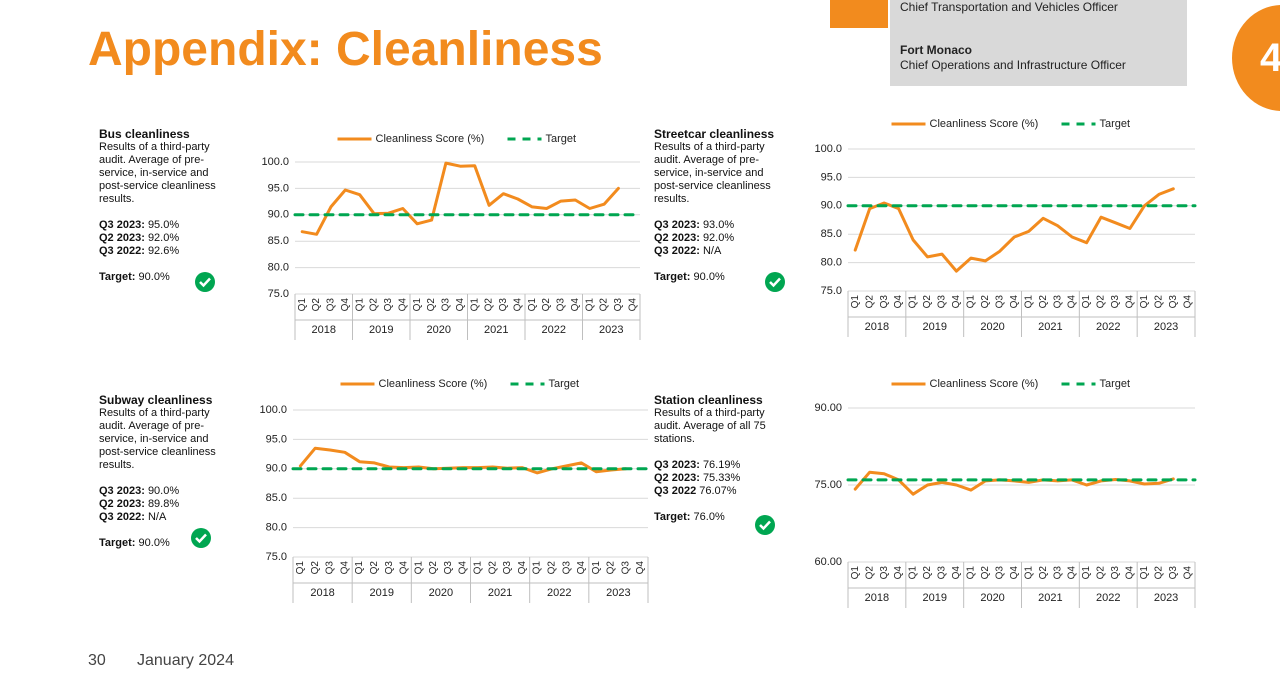  Describe the element at coordinates (719, 491) in the screenshot. I see `stat-row: Q3 2022 76.07%` at that location.